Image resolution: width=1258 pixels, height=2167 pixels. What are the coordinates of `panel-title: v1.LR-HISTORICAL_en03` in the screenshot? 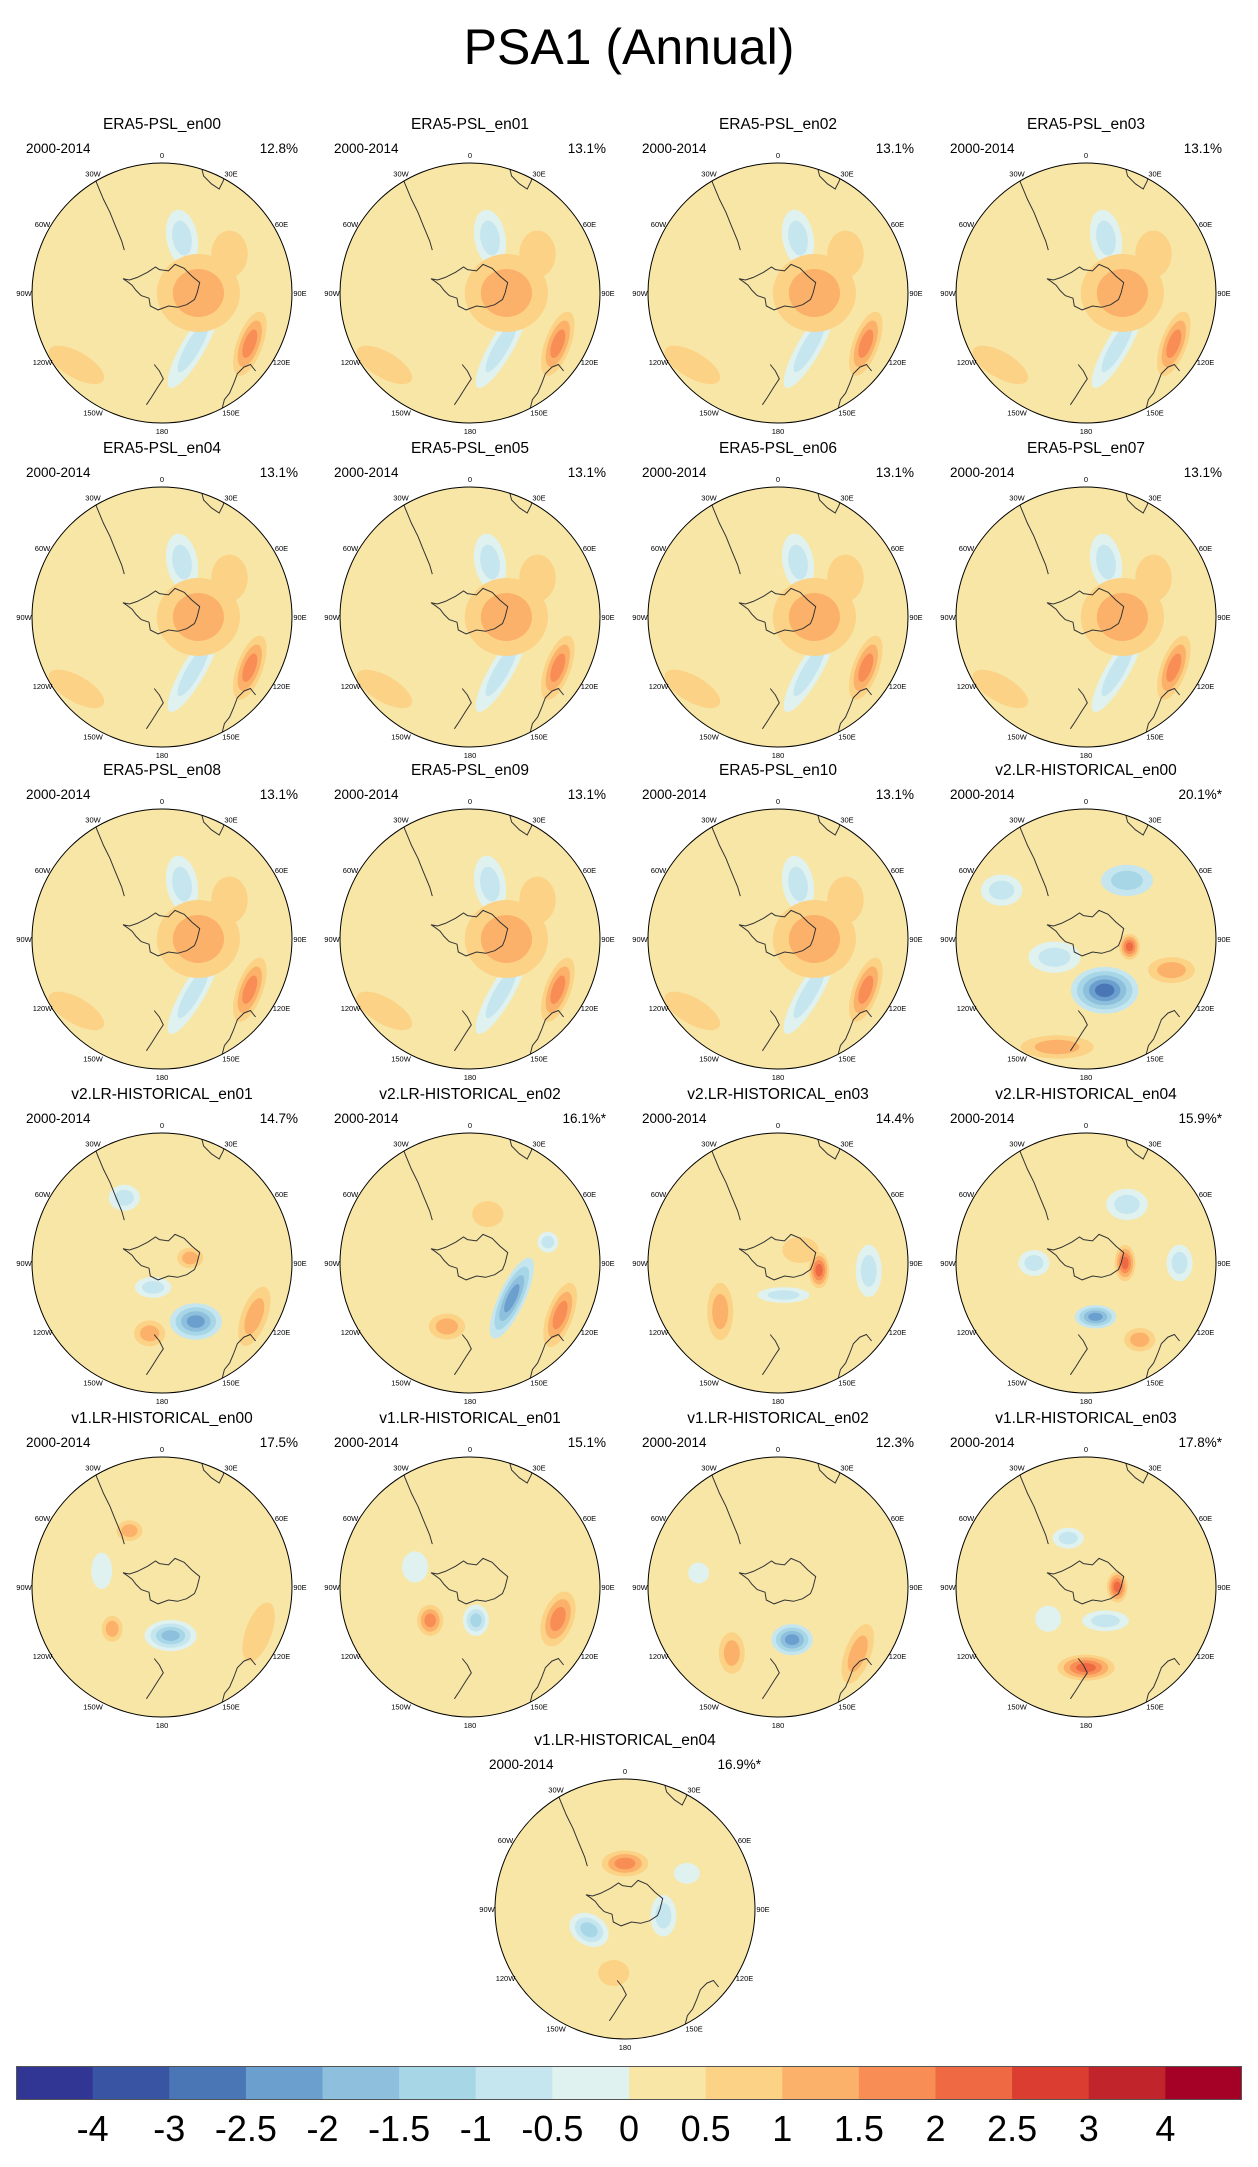 It's located at (1086, 1418).